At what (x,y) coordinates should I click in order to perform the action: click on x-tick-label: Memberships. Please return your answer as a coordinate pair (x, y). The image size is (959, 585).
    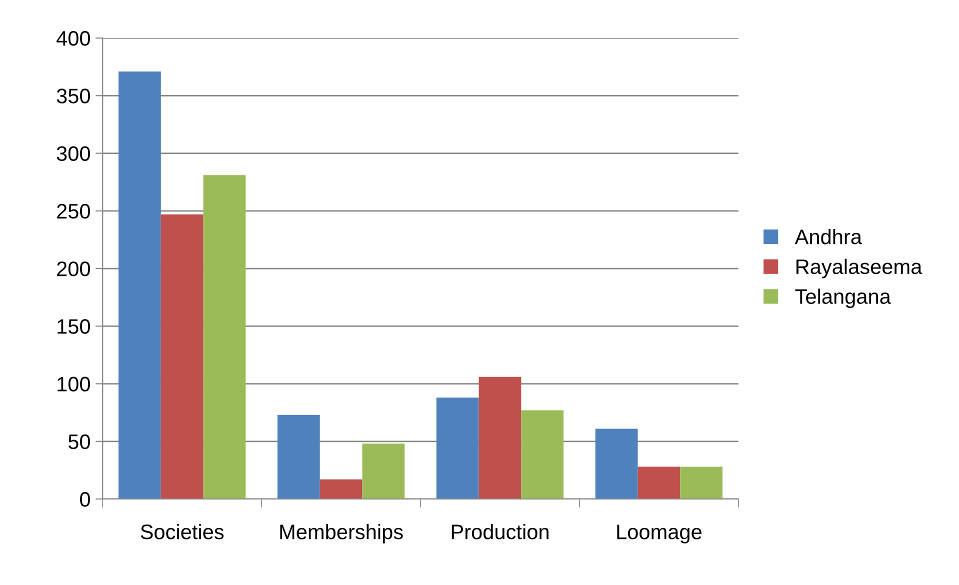
    Looking at the image, I should click on (341, 534).